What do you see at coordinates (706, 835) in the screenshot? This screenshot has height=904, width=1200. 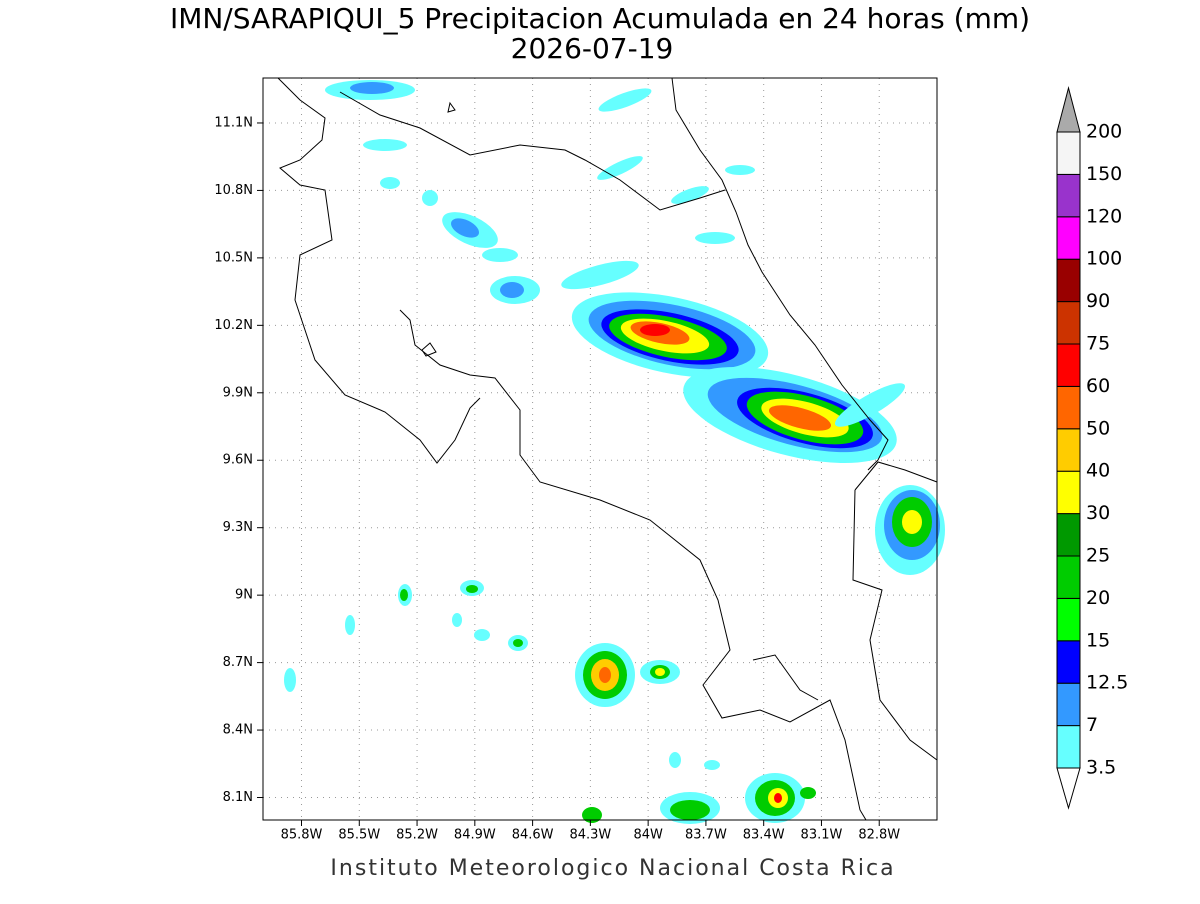 I see `x-tick-label: 83.7W` at bounding box center [706, 835].